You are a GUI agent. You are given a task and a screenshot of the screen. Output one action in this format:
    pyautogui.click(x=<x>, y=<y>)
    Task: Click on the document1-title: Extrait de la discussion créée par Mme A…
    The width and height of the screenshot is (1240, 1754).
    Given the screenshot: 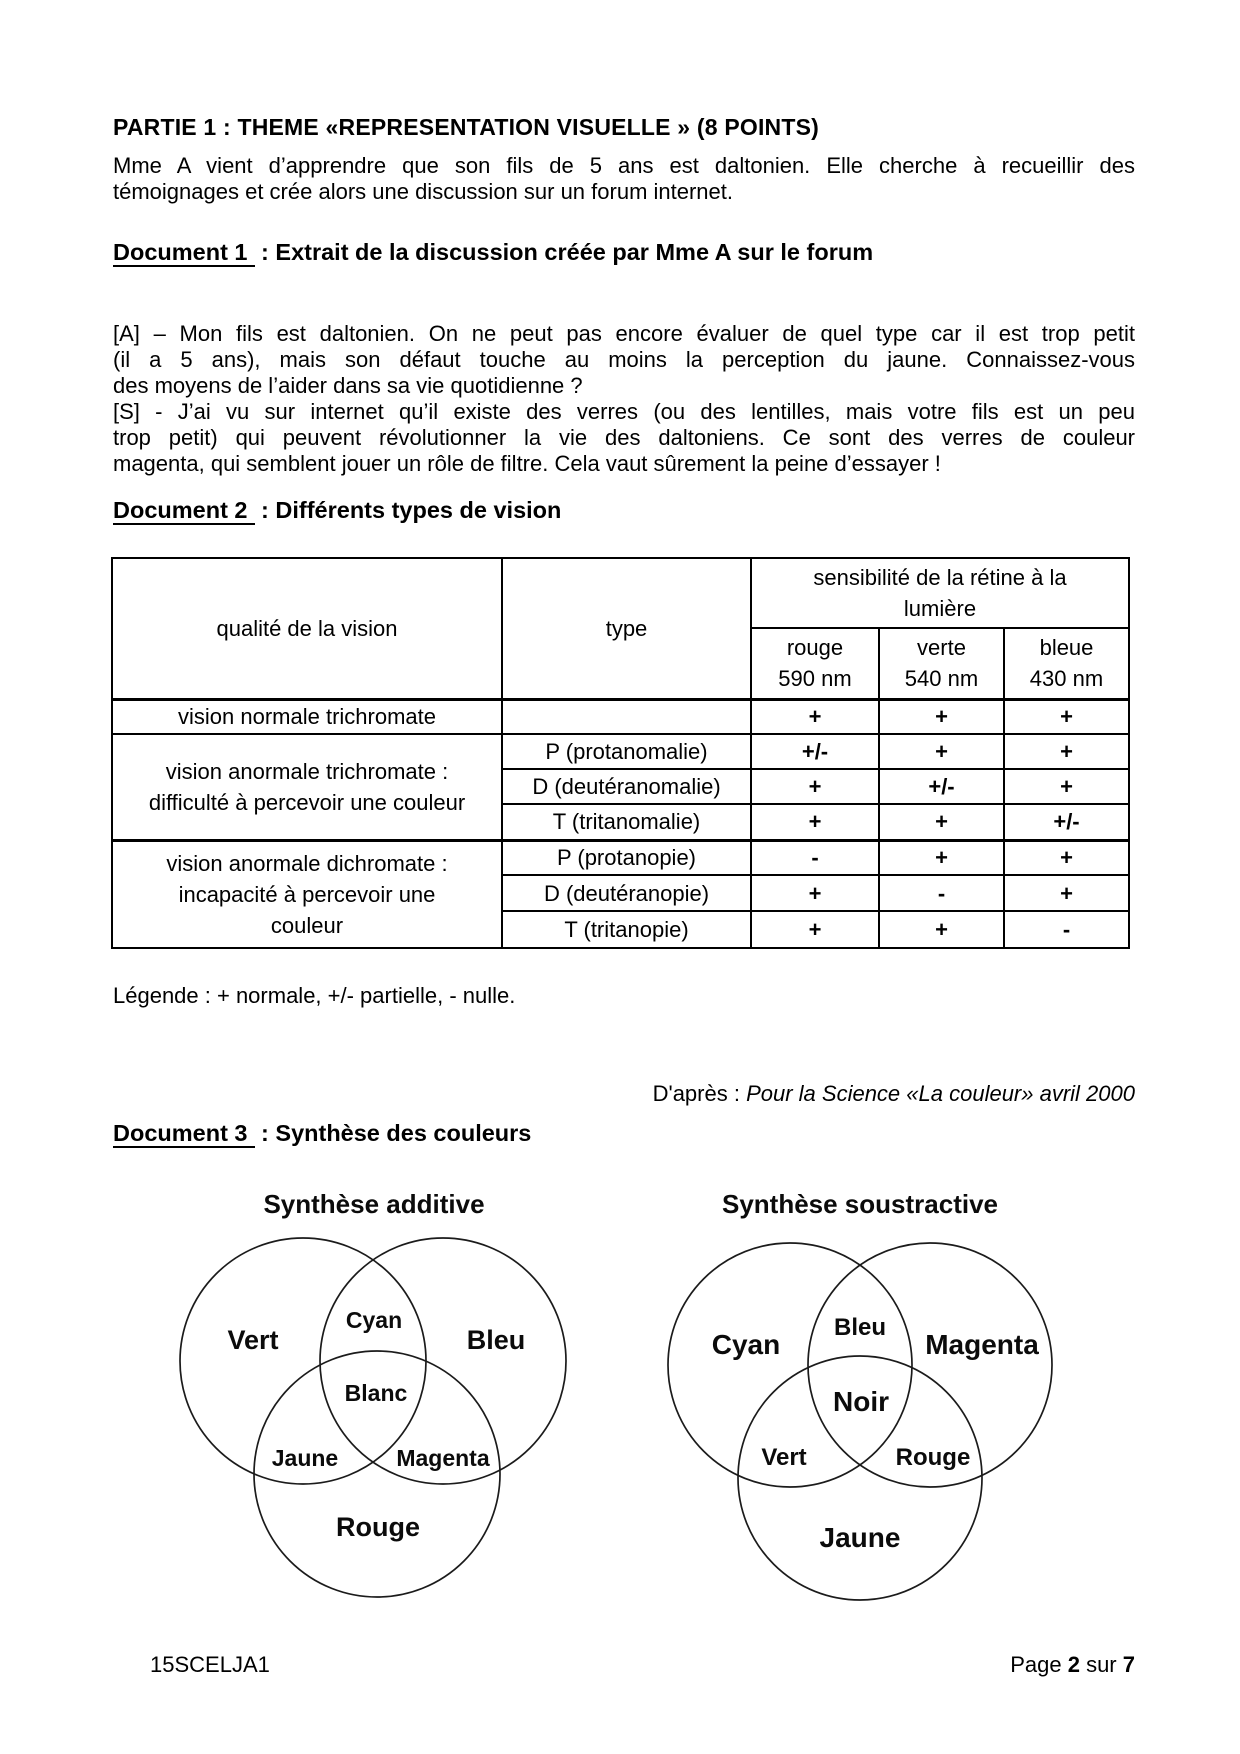 What is the action you would take?
    pyautogui.click(x=574, y=252)
    